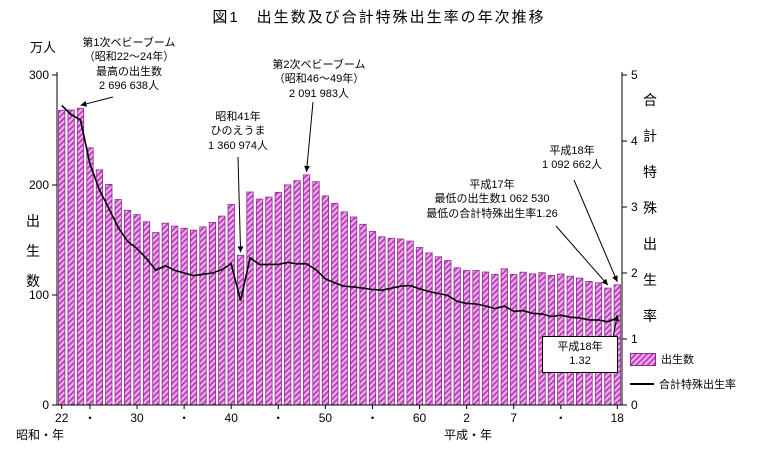 This screenshot has width=758, height=454. I want to click on svg-text: 300, so click(39, 75).